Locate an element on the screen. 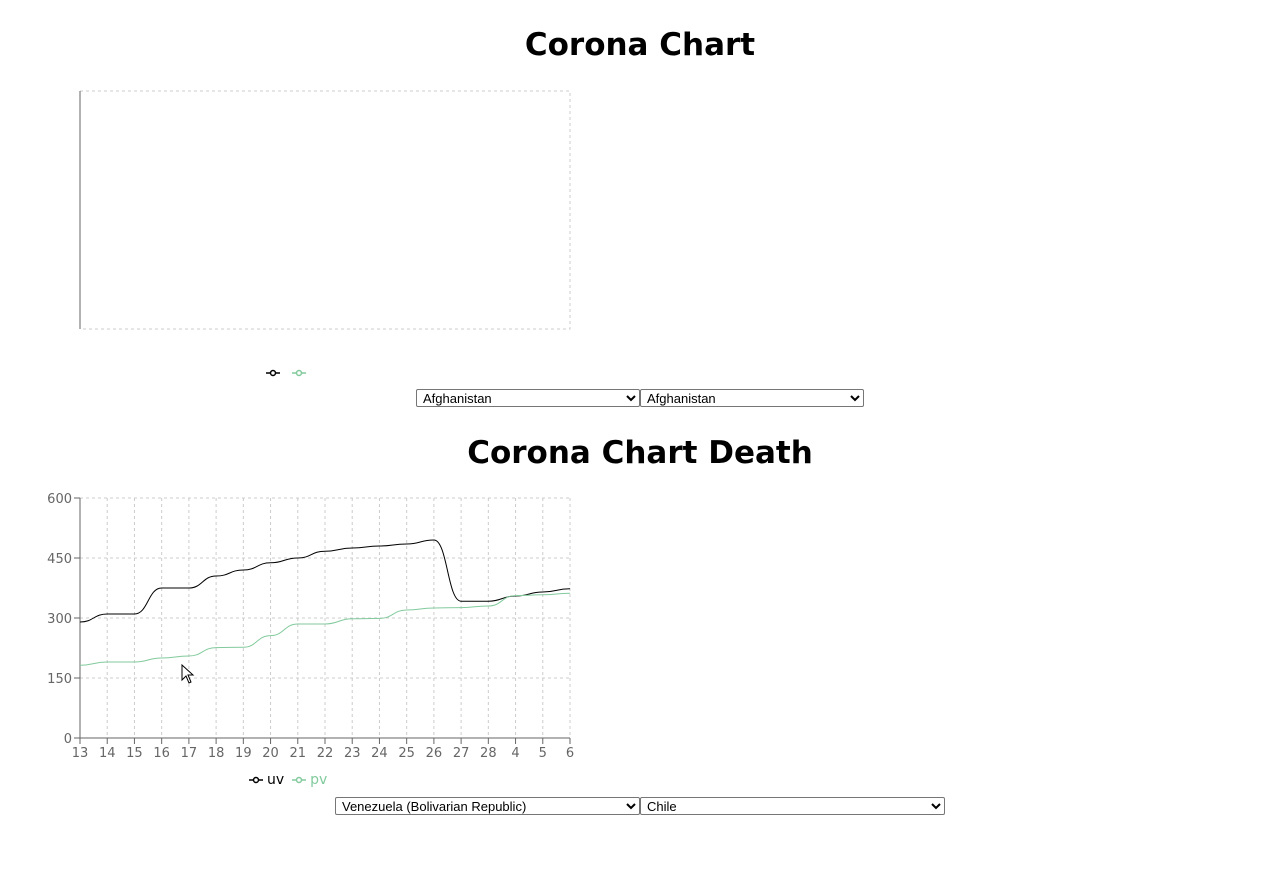  country-select-right: Afghanistan is located at coordinates (752, 398).